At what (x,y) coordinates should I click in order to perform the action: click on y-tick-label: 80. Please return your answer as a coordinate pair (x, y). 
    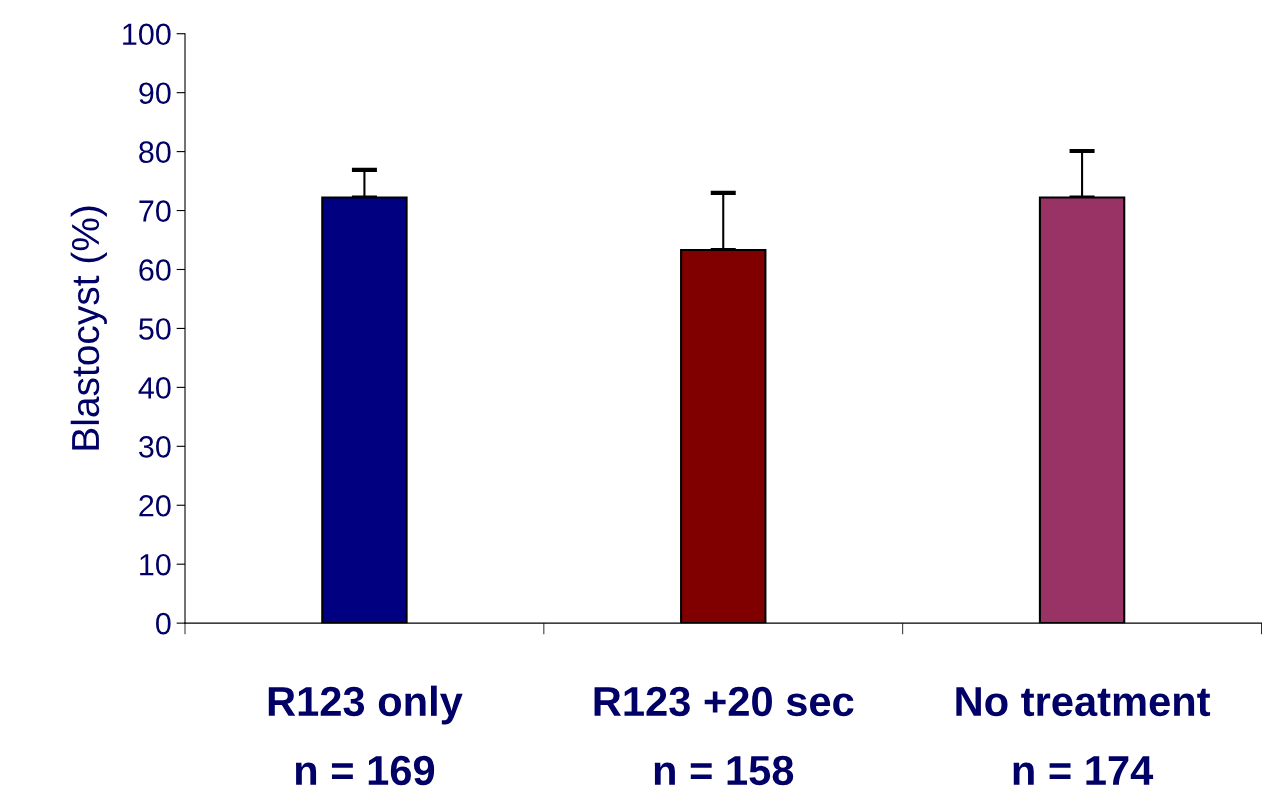
    Looking at the image, I should click on (155, 152).